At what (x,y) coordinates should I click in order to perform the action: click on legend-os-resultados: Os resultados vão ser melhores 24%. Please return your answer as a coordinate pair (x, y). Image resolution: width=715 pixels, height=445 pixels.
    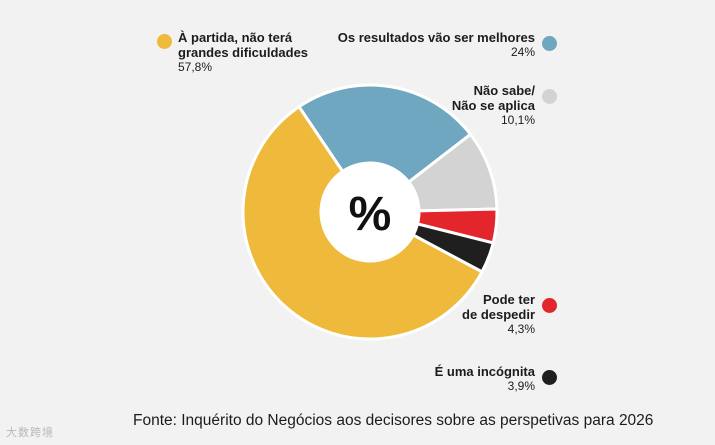
    Looking at the image, I should click on (436, 45).